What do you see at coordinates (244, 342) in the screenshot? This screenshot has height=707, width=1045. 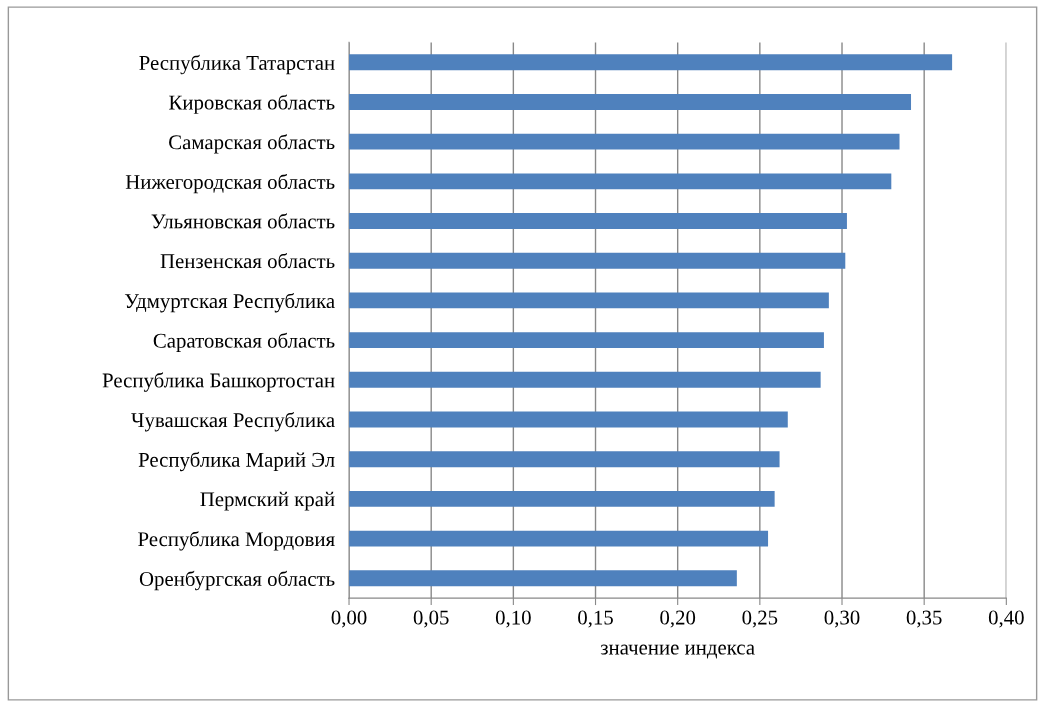 I see `y-tick-label: Саратовская область` at bounding box center [244, 342].